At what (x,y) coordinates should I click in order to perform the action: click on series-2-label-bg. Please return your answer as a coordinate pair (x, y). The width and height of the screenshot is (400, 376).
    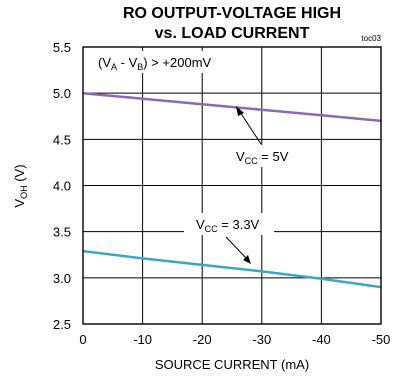
    Looking at the image, I should click on (229, 224).